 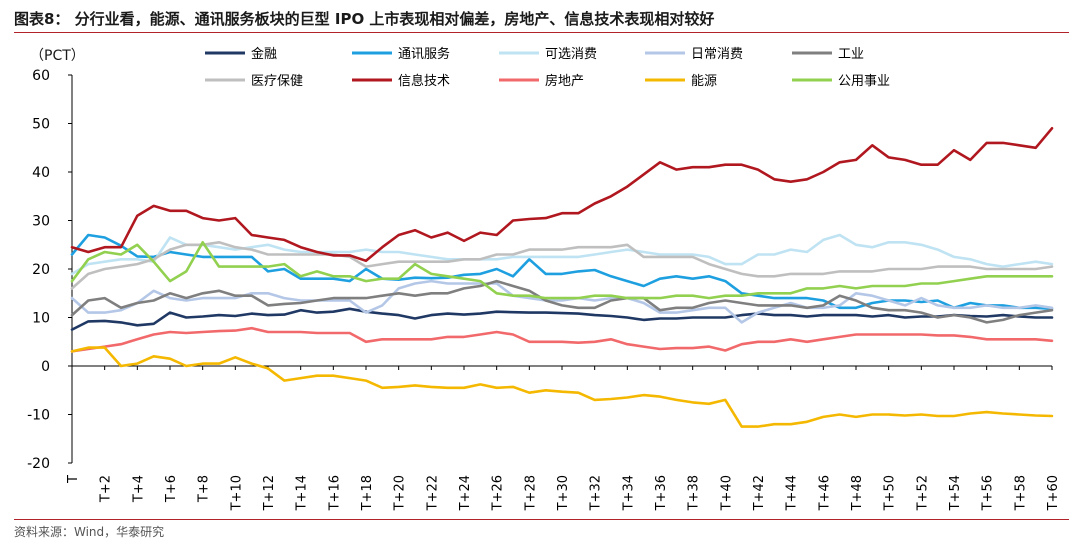 I want to click on x-tick-label: T+4, so click(x=138, y=489).